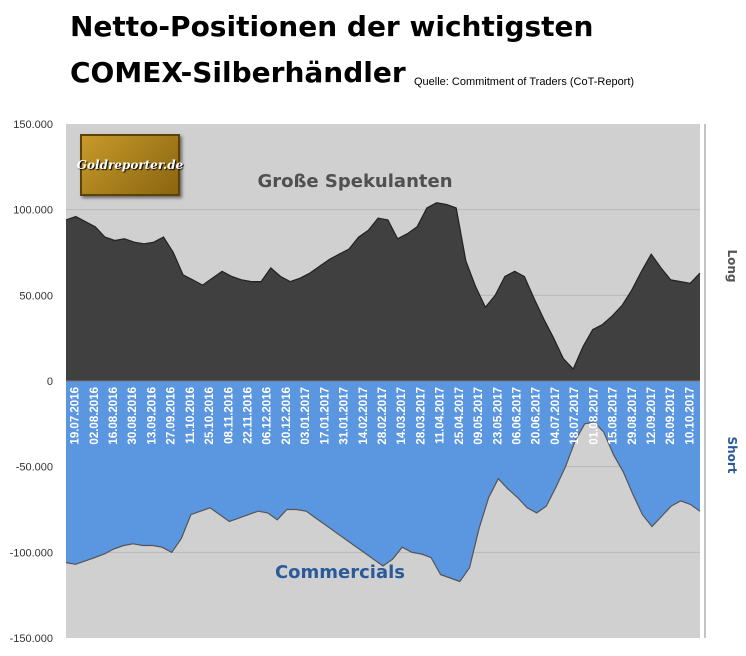  What do you see at coordinates (441, 415) in the screenshot?
I see `x-tick-label: 11.04.2017` at bounding box center [441, 415].